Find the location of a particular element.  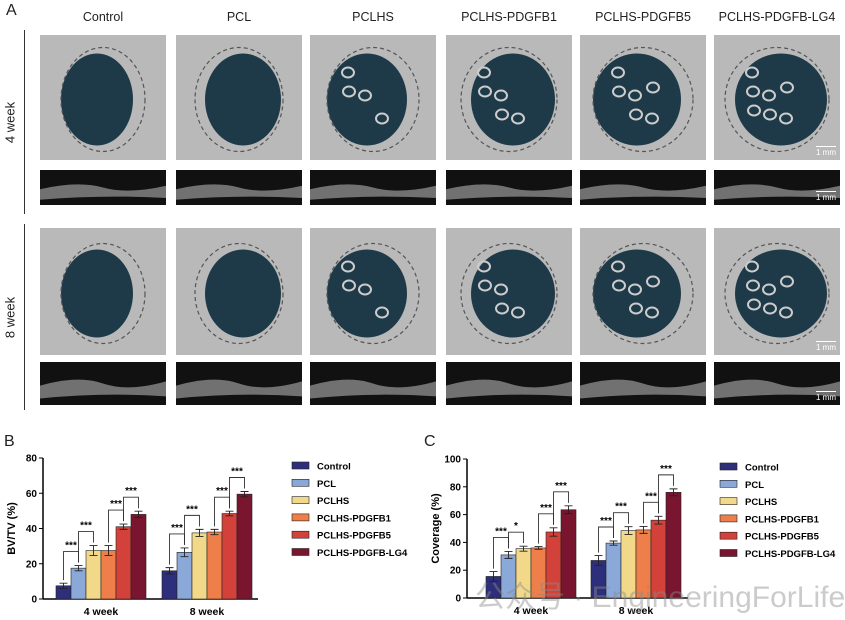

row-label-8week: 8 week is located at coordinates (10, 317).